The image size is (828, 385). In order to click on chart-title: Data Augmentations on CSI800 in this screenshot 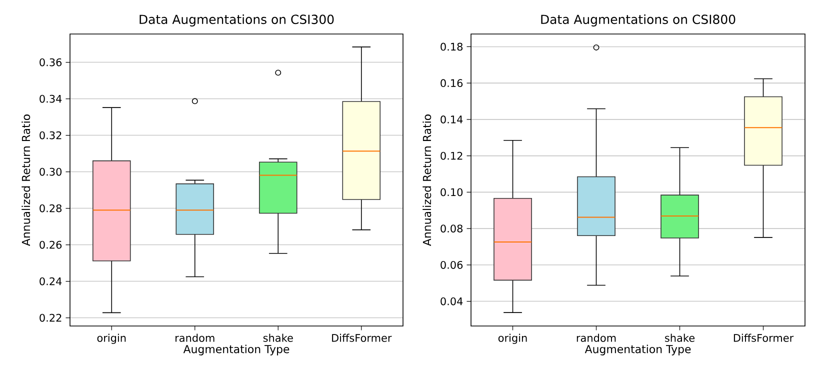, I will do `click(638, 20)`.